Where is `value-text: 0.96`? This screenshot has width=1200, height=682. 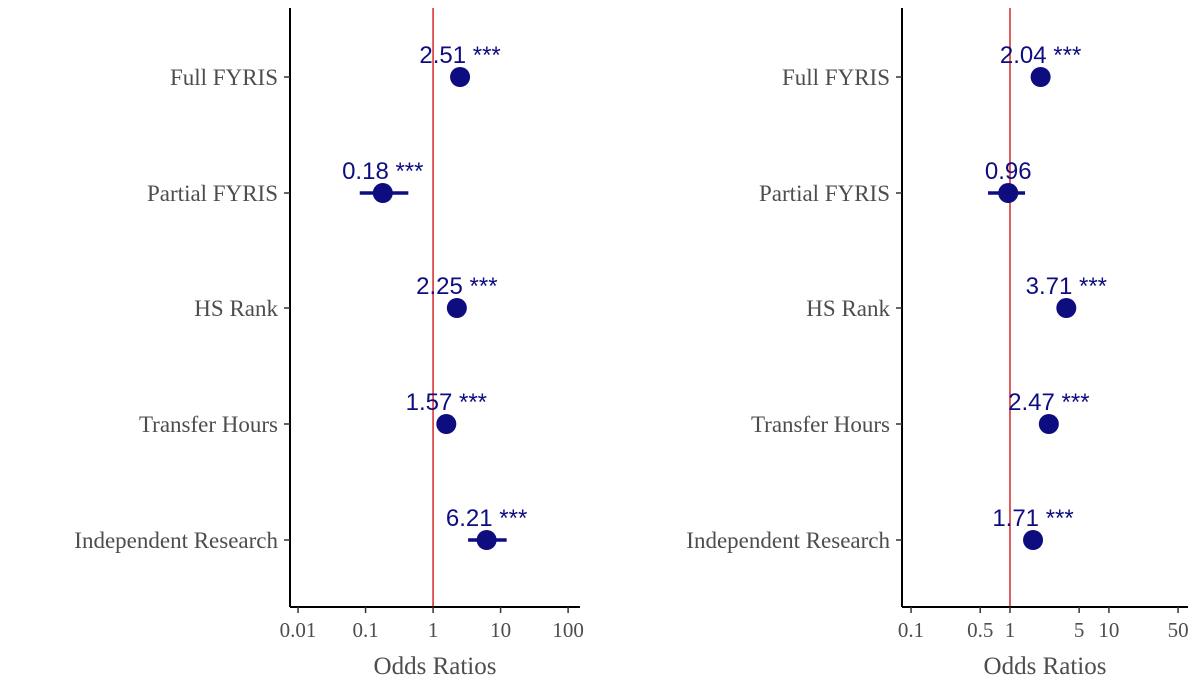 value-text: 0.96 is located at coordinates (1008, 171).